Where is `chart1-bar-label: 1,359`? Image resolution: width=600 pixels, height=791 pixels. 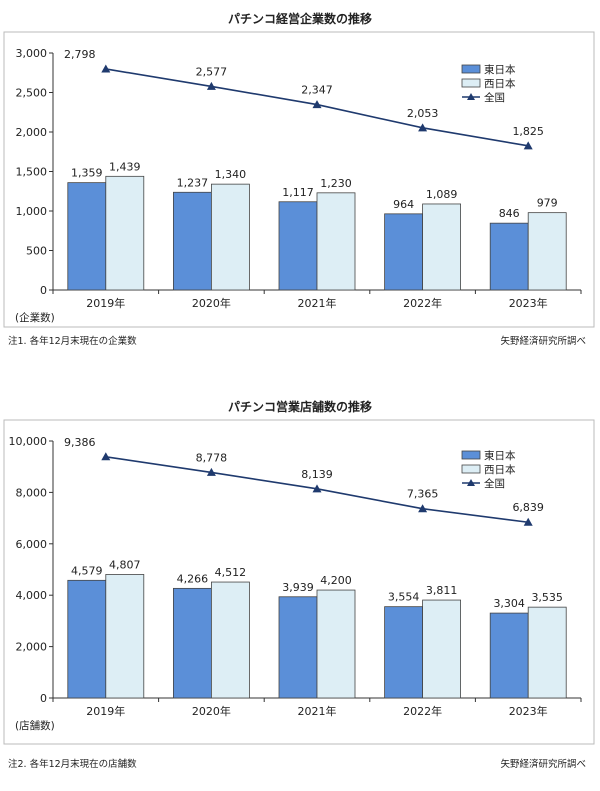 chart1-bar-label: 1,359 is located at coordinates (87, 173).